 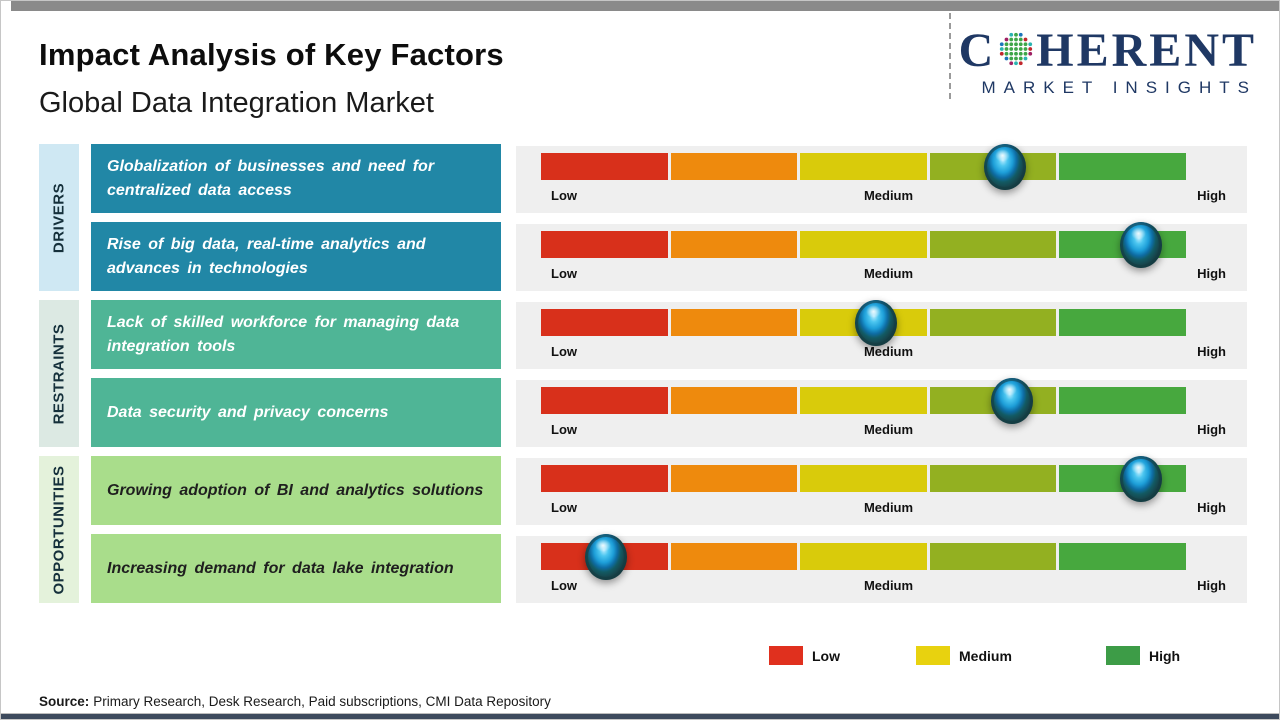 What do you see at coordinates (933, 655) in the screenshot?
I see `legend-swatch-medium` at bounding box center [933, 655].